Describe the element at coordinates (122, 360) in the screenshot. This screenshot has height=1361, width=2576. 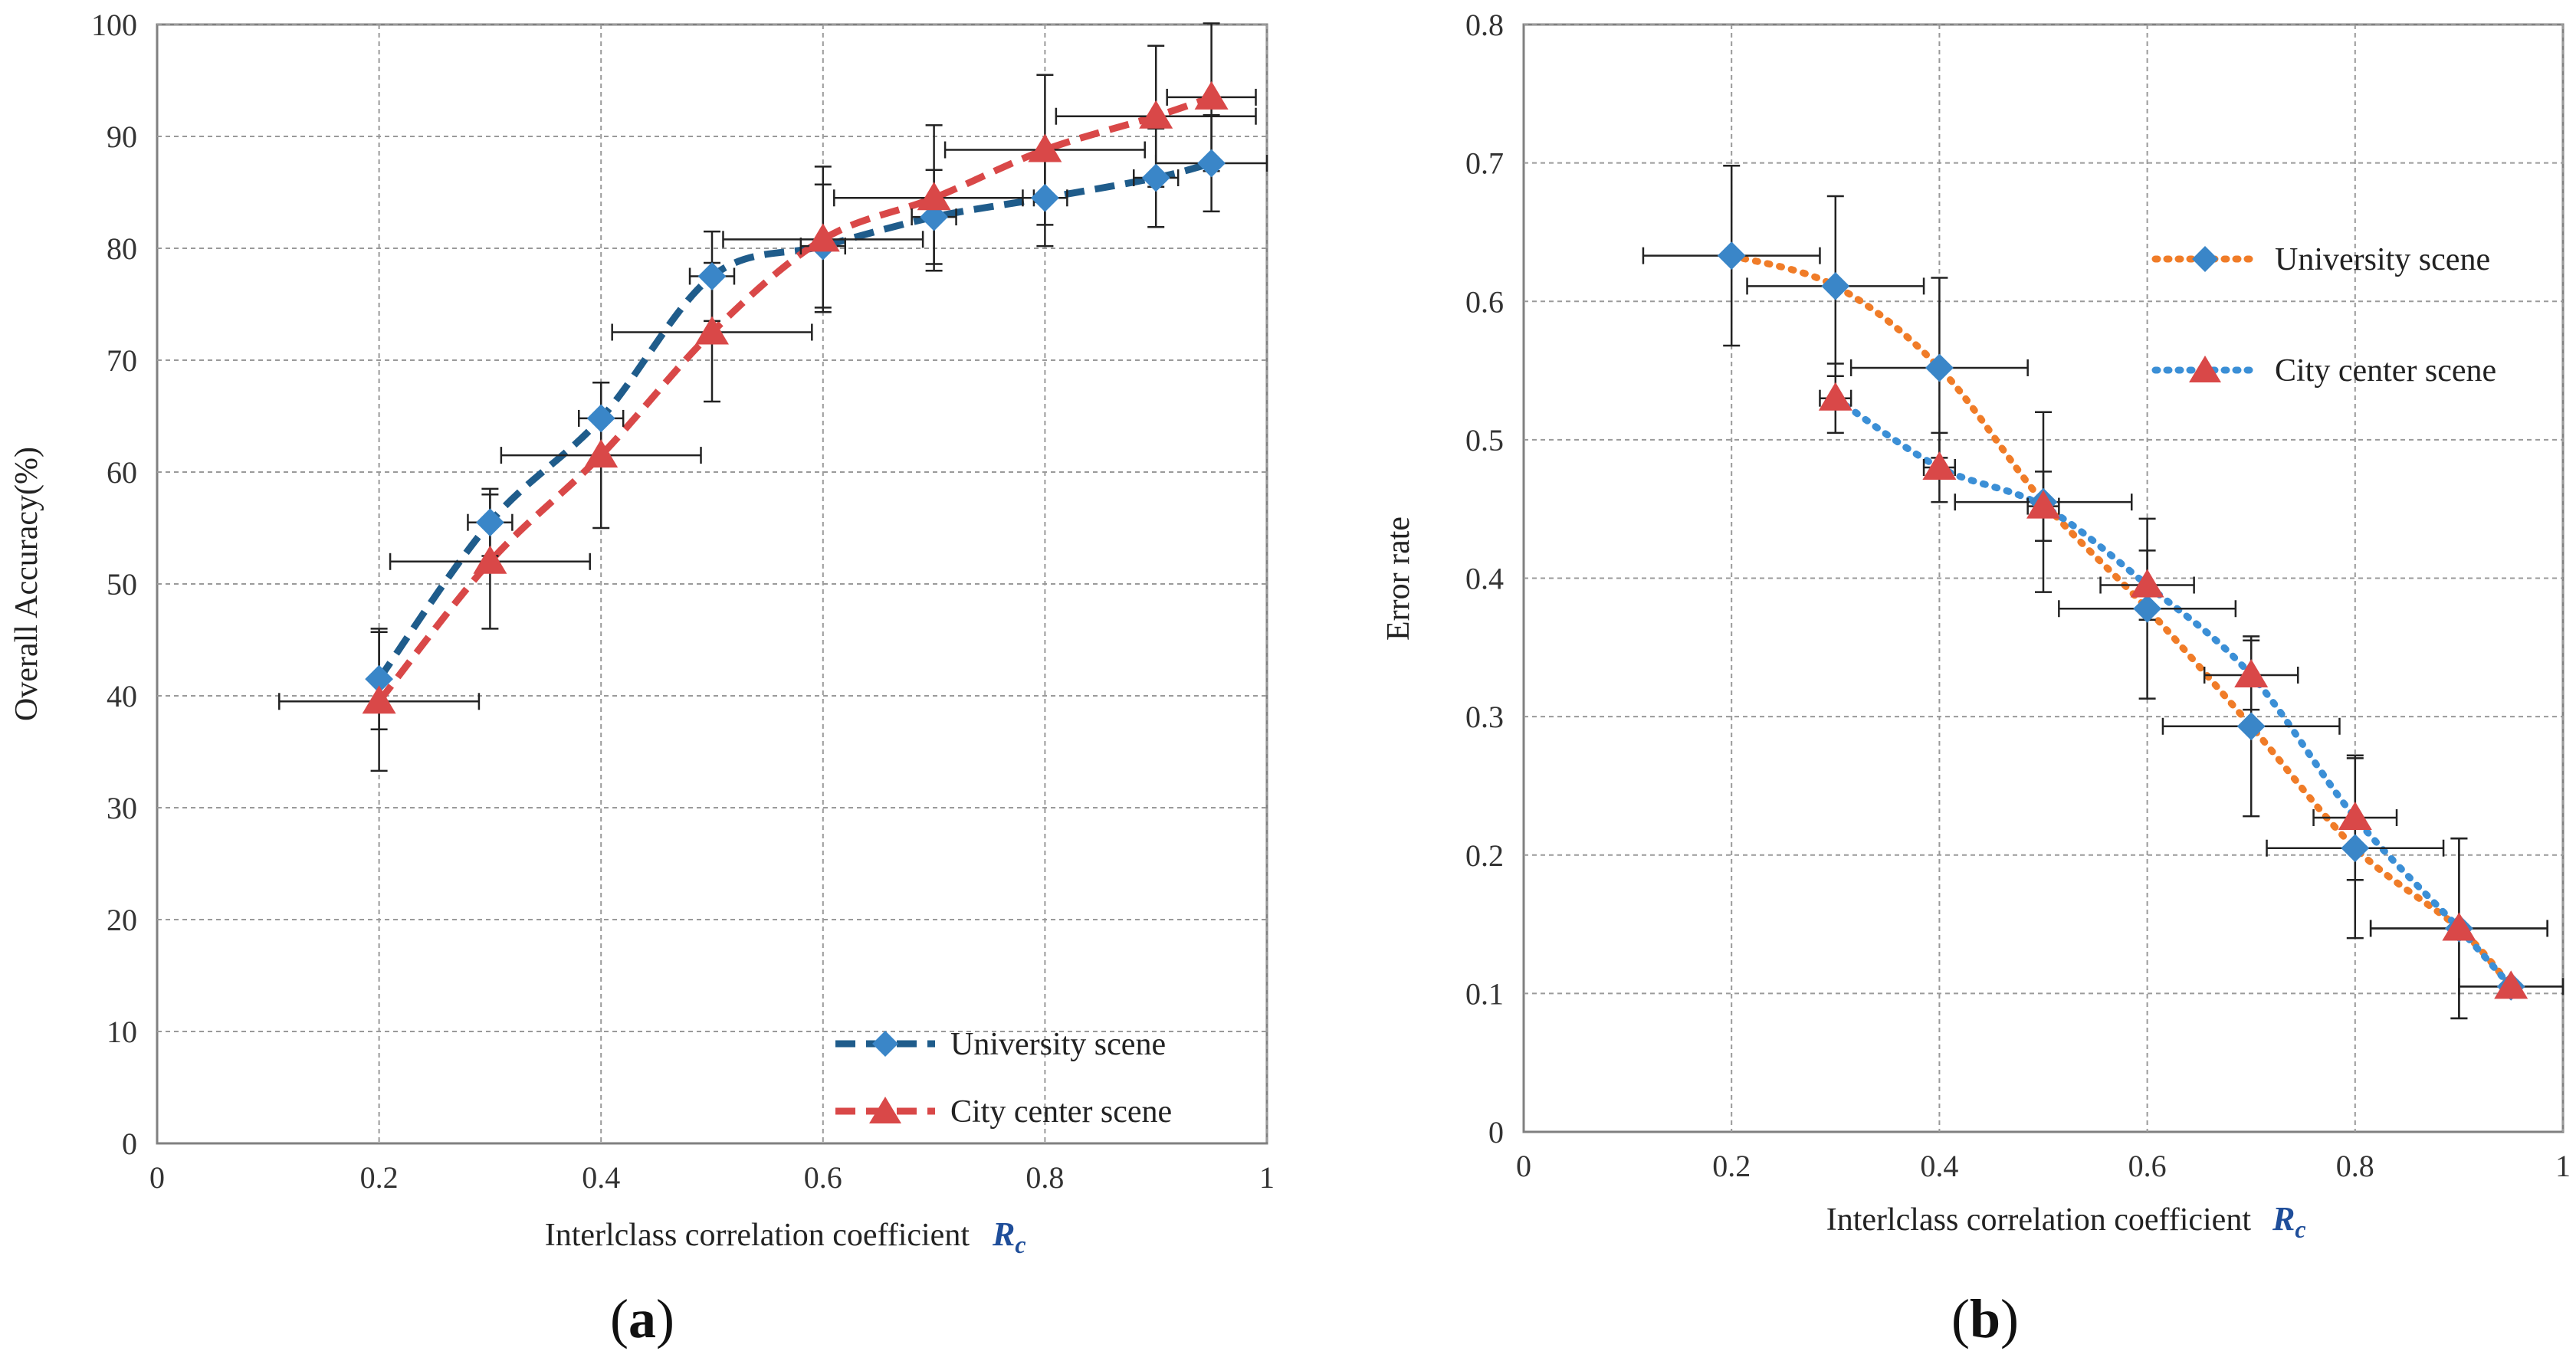
I see `panel-a-y-tick-label: 70` at that location.